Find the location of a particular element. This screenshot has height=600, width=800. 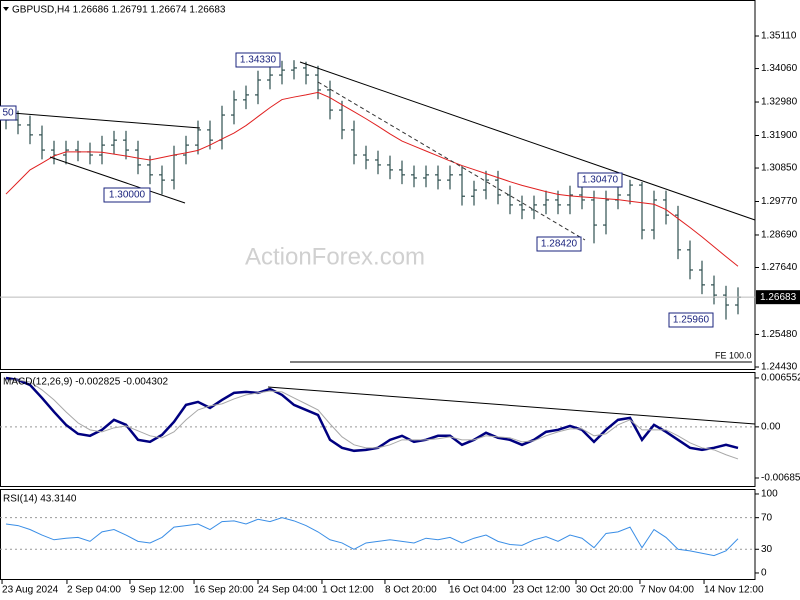

panel-title: MACD(12,26,9) -0.002825 -0.004302 is located at coordinates (86, 382).